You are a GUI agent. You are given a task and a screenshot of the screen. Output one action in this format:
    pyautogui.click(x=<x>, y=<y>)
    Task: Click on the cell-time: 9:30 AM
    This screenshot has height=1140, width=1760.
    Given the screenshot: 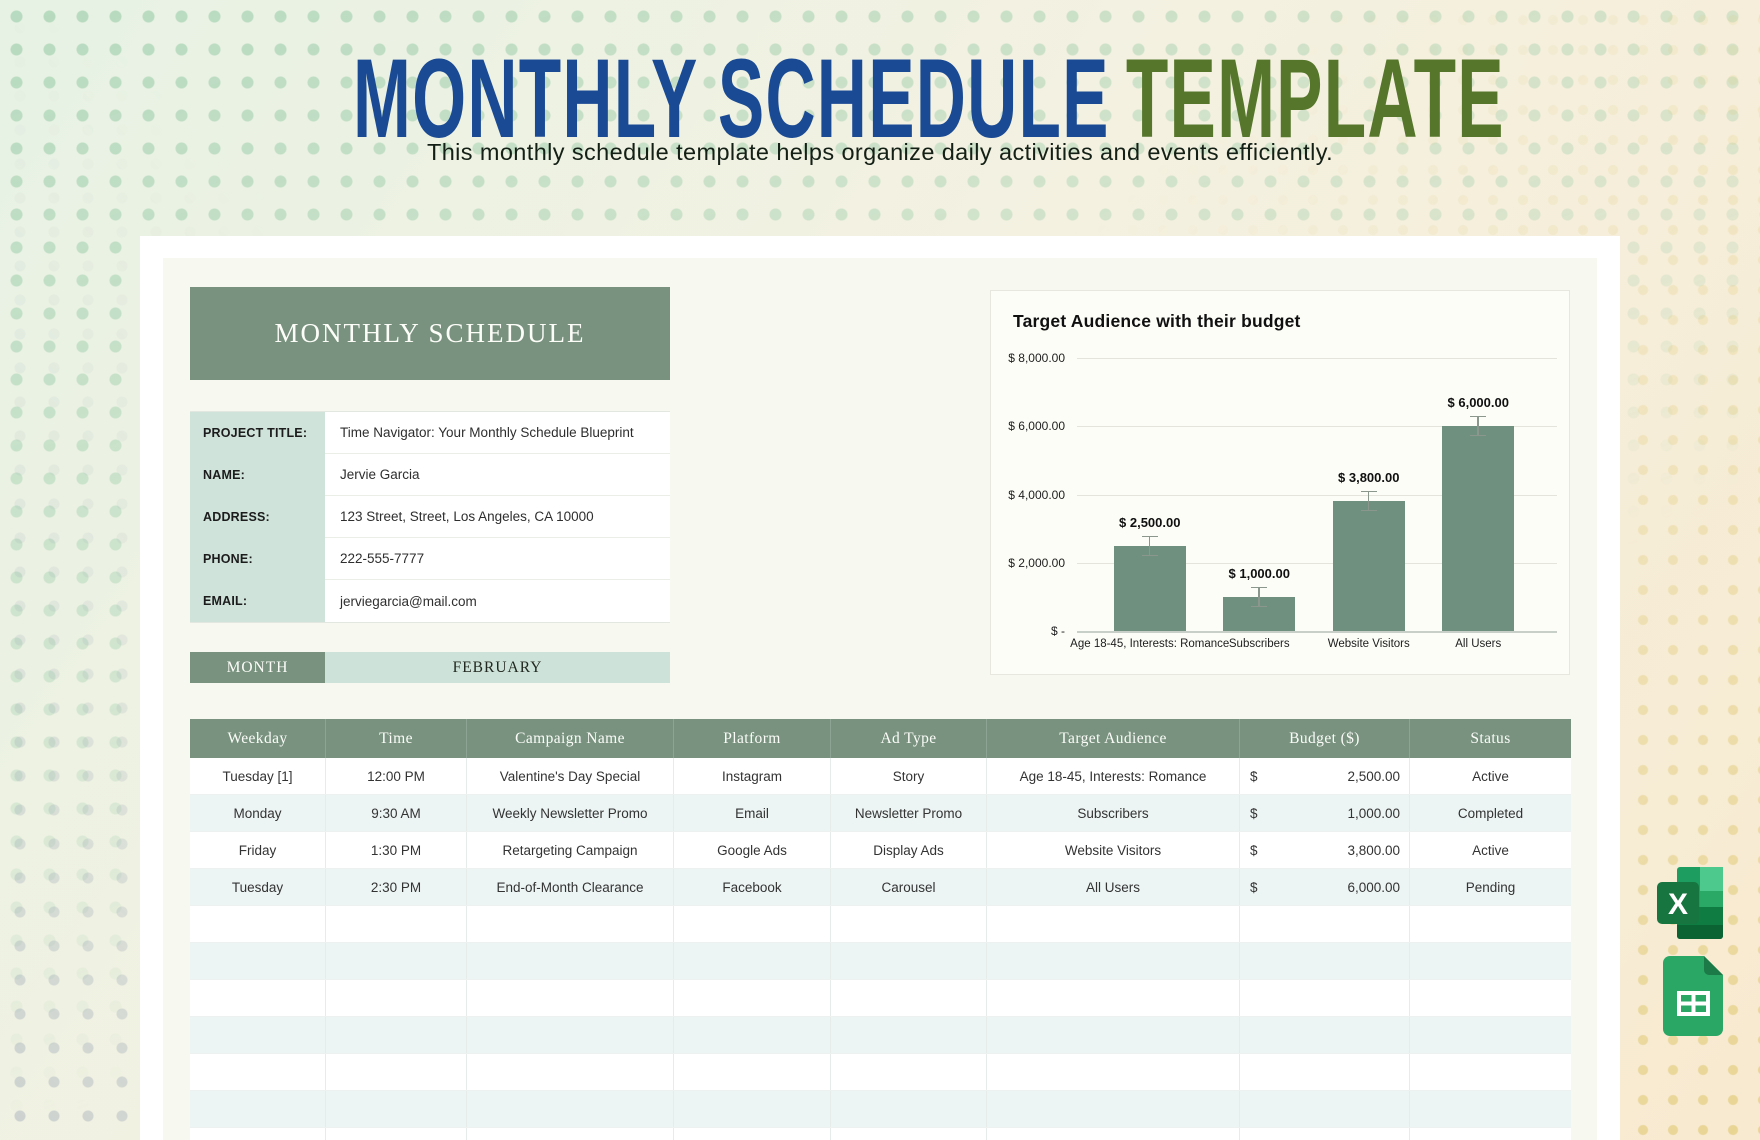 What is the action you would take?
    pyautogui.click(x=396, y=813)
    